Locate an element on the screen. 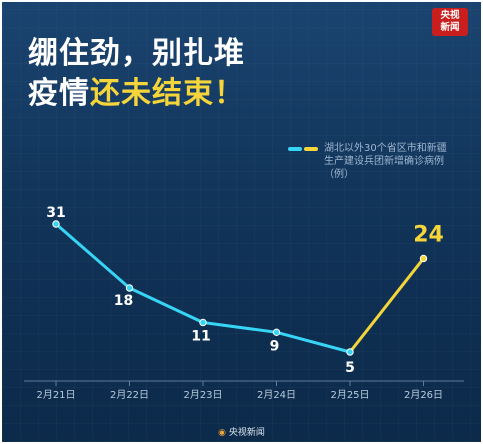 This screenshot has width=483, height=444. headline-line-2-white: 疫情 is located at coordinates (59, 93).